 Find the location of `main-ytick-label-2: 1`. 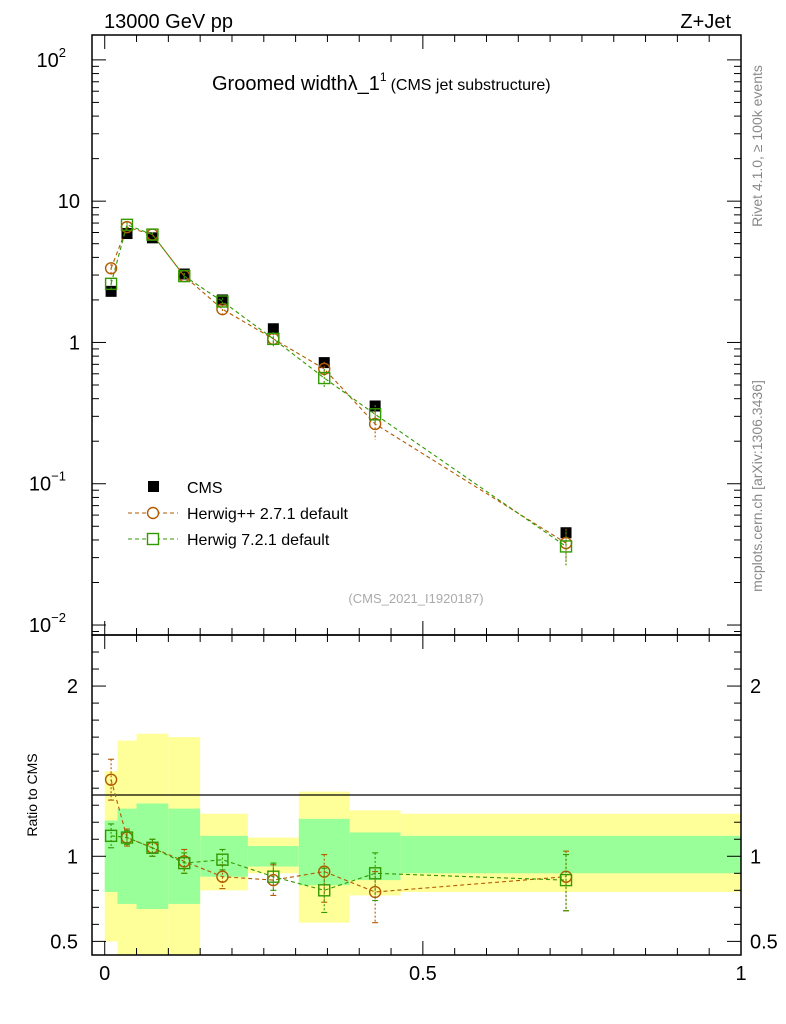

main-ytick-label-2: 1 is located at coordinates (74, 343).